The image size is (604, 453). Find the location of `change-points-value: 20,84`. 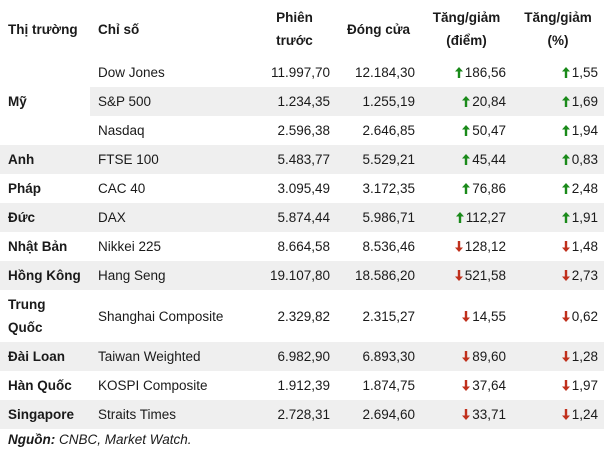

change-points-value: 20,84 is located at coordinates (489, 101).